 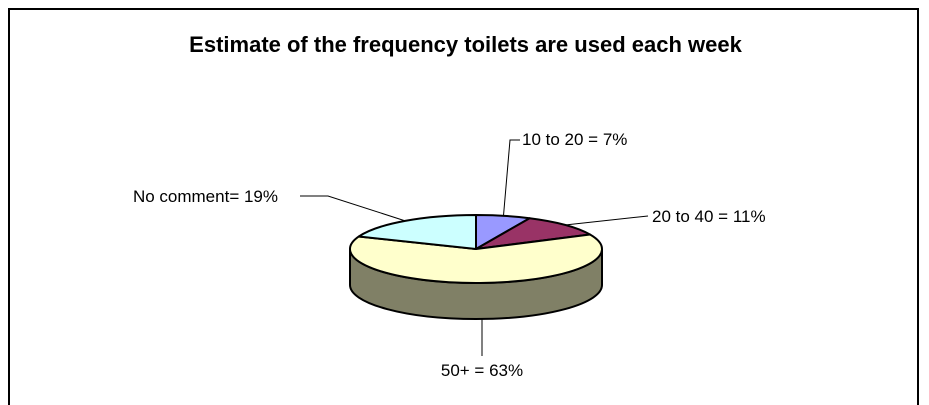 I want to click on slice-label-no-comment-19: No comment= 19%, so click(x=205, y=196).